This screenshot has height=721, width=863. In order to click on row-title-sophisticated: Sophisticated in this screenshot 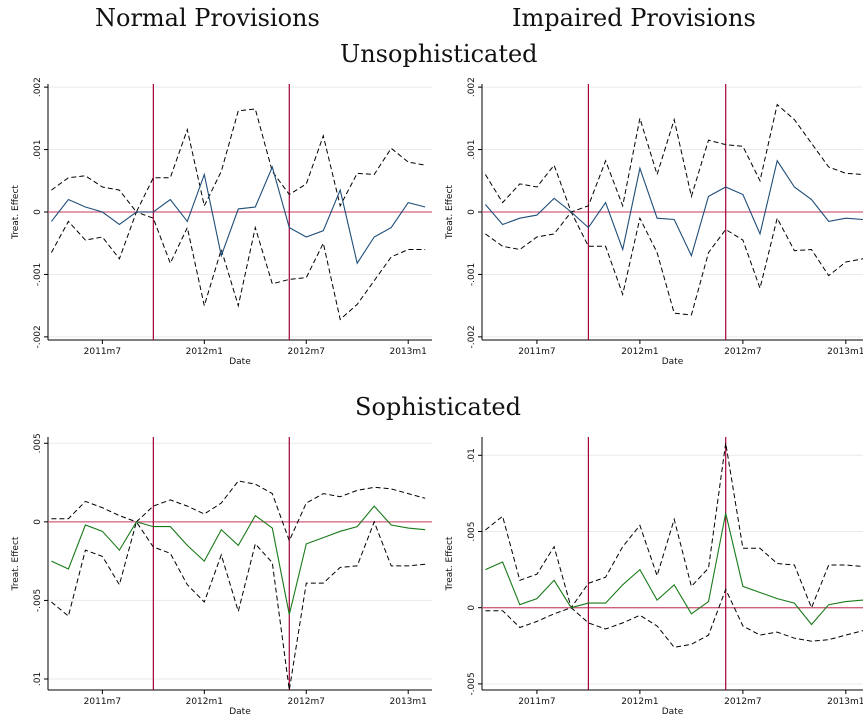, I will do `click(438, 407)`.